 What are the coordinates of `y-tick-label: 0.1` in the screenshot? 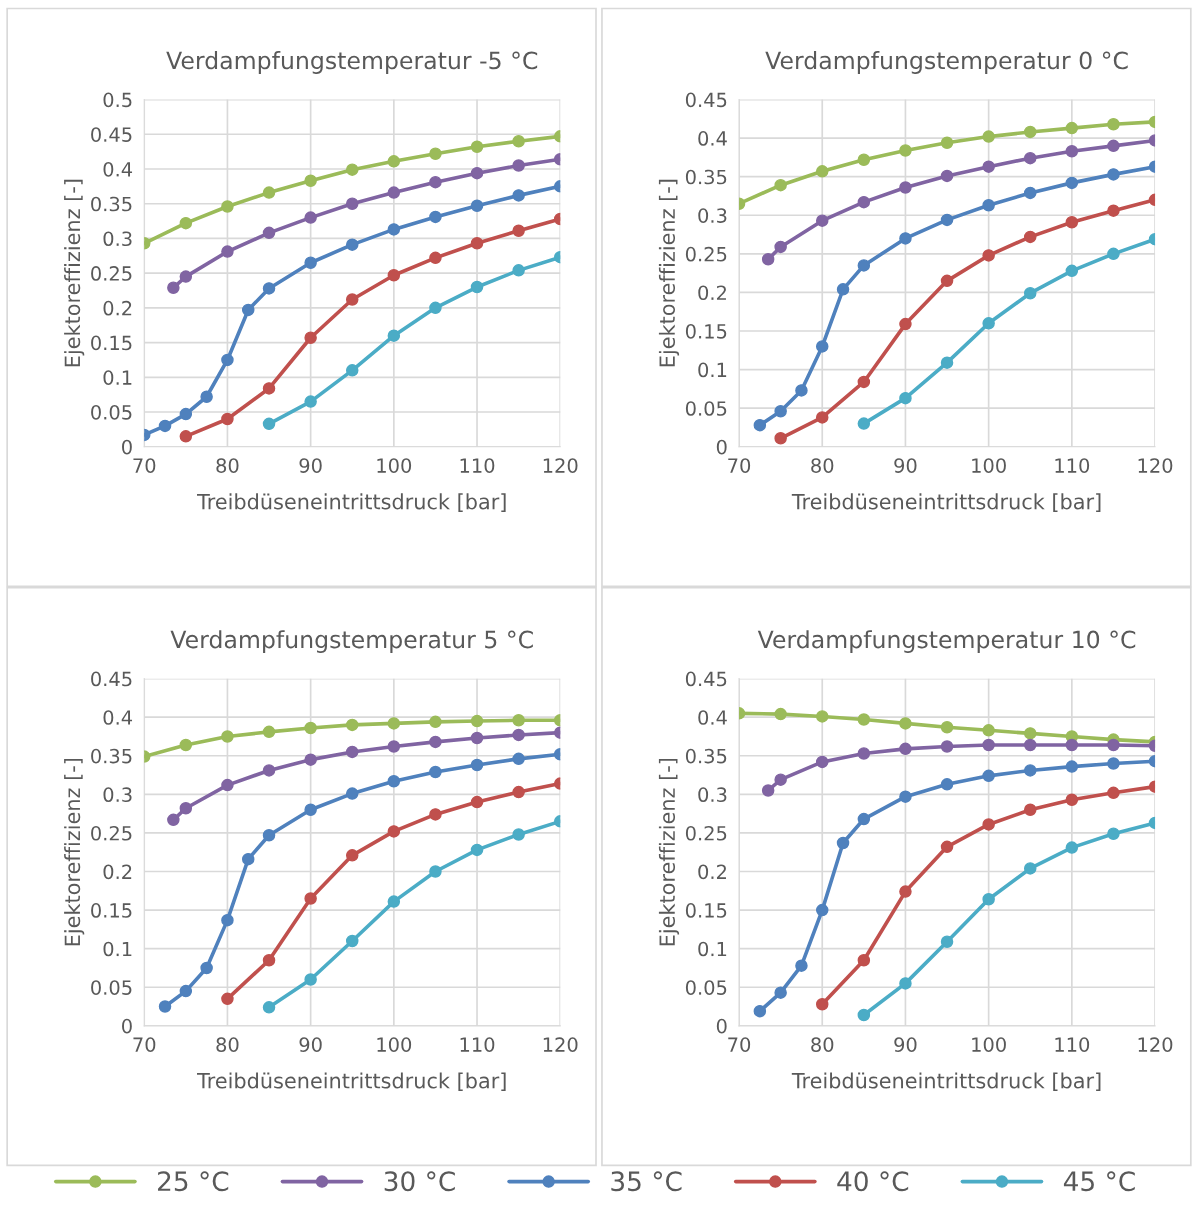 It's located at (712, 949).